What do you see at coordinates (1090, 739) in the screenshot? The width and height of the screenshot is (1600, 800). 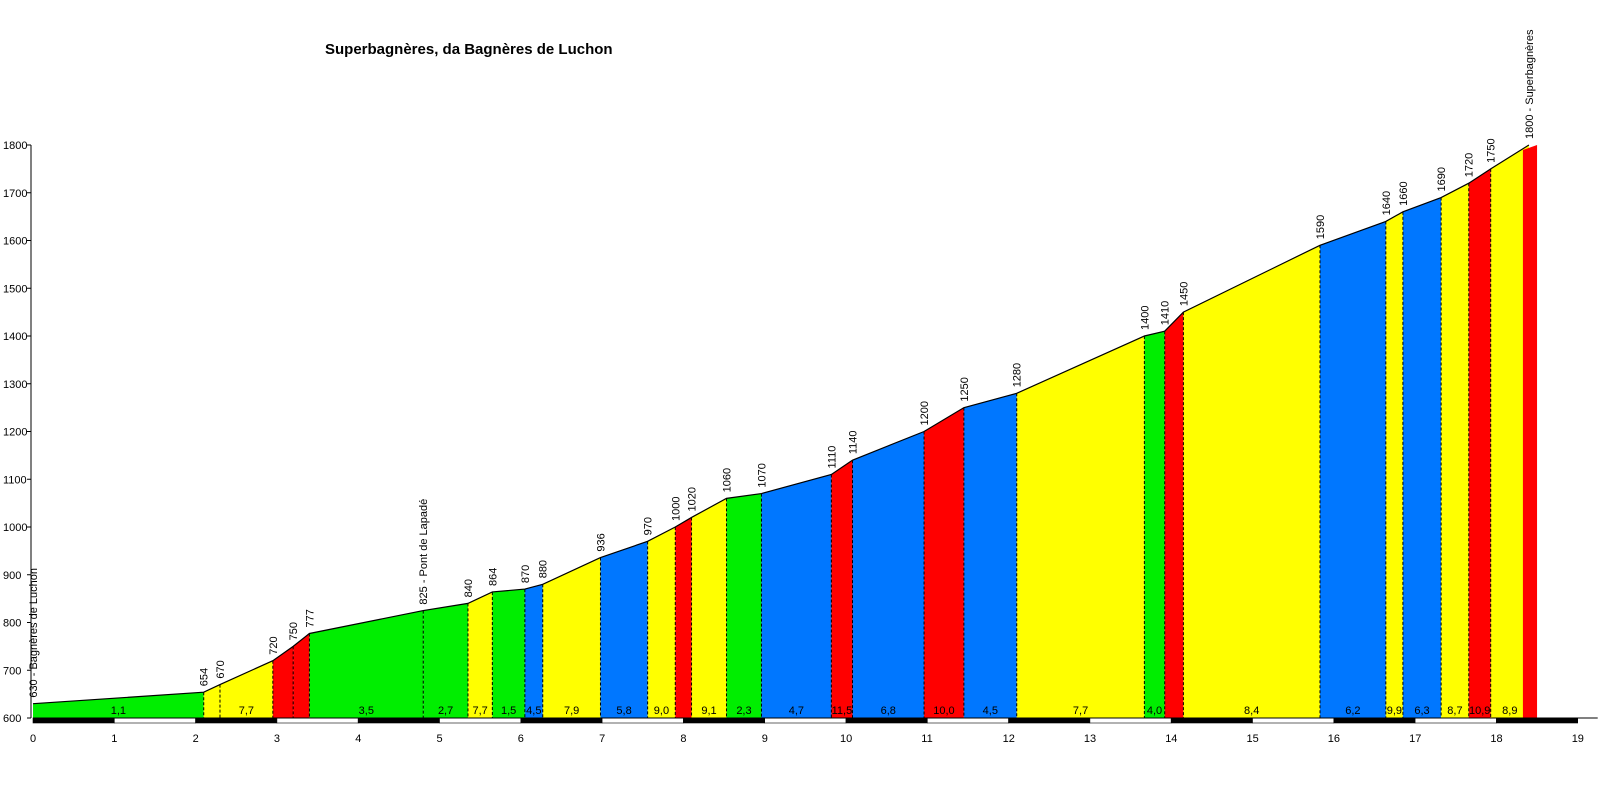 I see `x-tick-label: 13` at bounding box center [1090, 739].